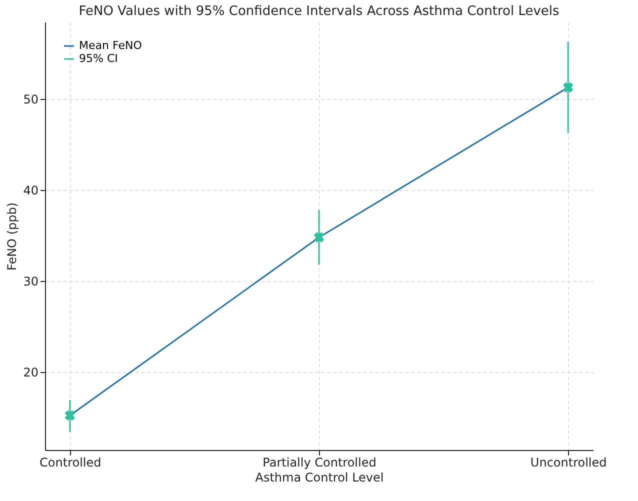 The width and height of the screenshot is (638, 501). I want to click on x-axis-title: Asthma Control Level, so click(319, 477).